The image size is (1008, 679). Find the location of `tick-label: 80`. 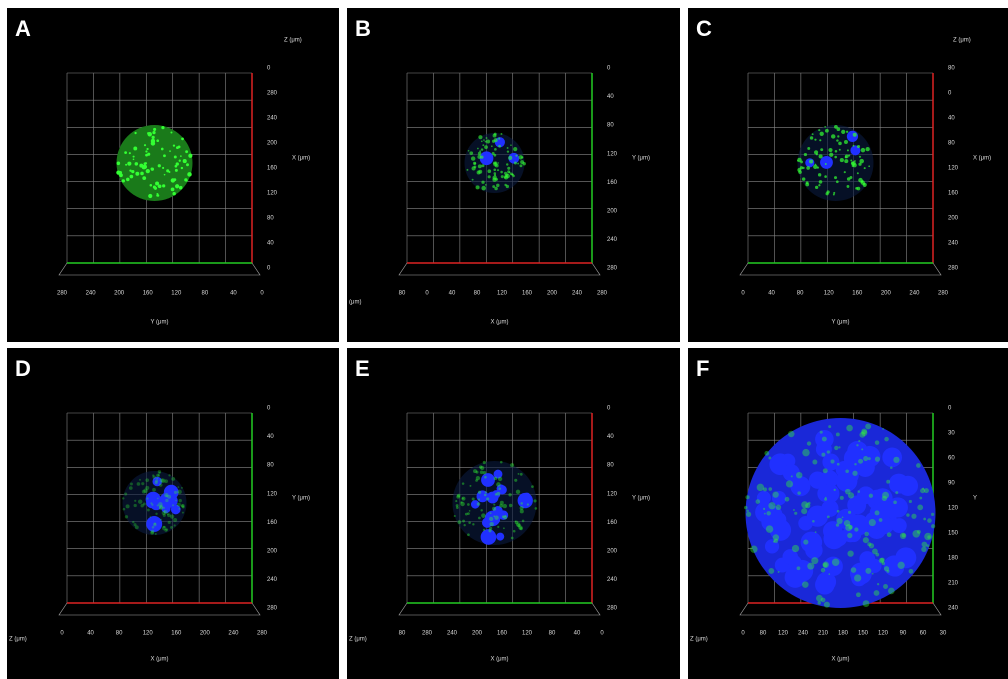

tick-label: 80 is located at coordinates (763, 634).